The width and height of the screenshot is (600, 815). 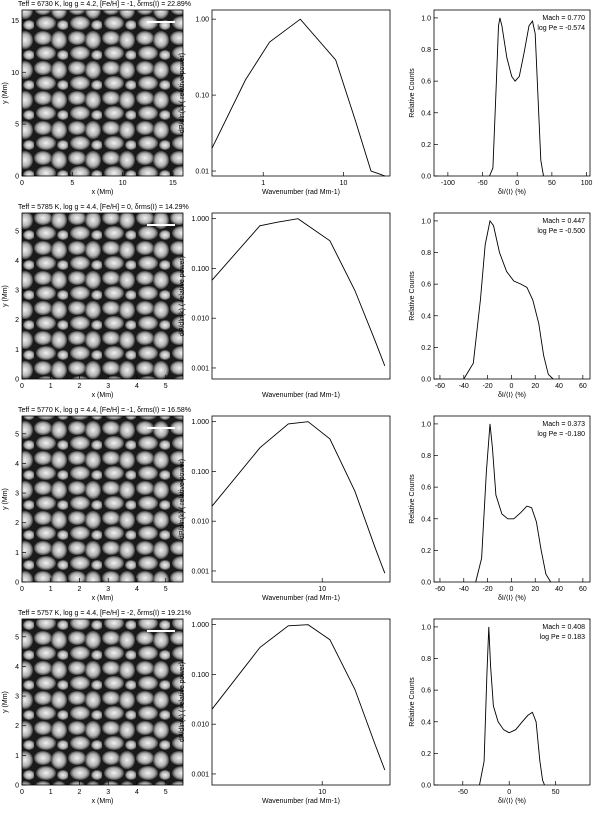 I want to click on y-tick-label: 1, so click(x=17, y=350).